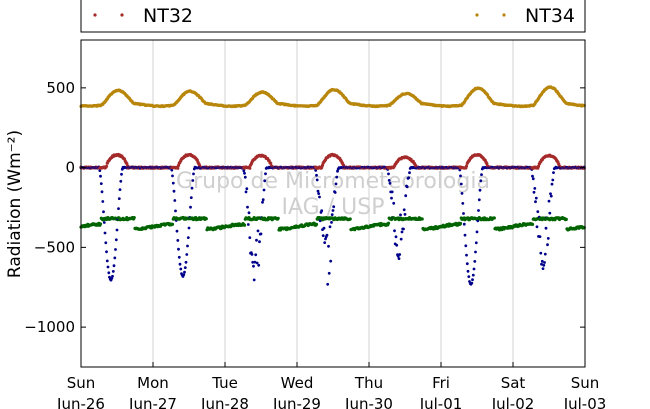 The height and width of the screenshot is (409, 650). Describe the element at coordinates (441, 383) in the screenshot. I see `x-tick-weekday-5: Fri` at that location.